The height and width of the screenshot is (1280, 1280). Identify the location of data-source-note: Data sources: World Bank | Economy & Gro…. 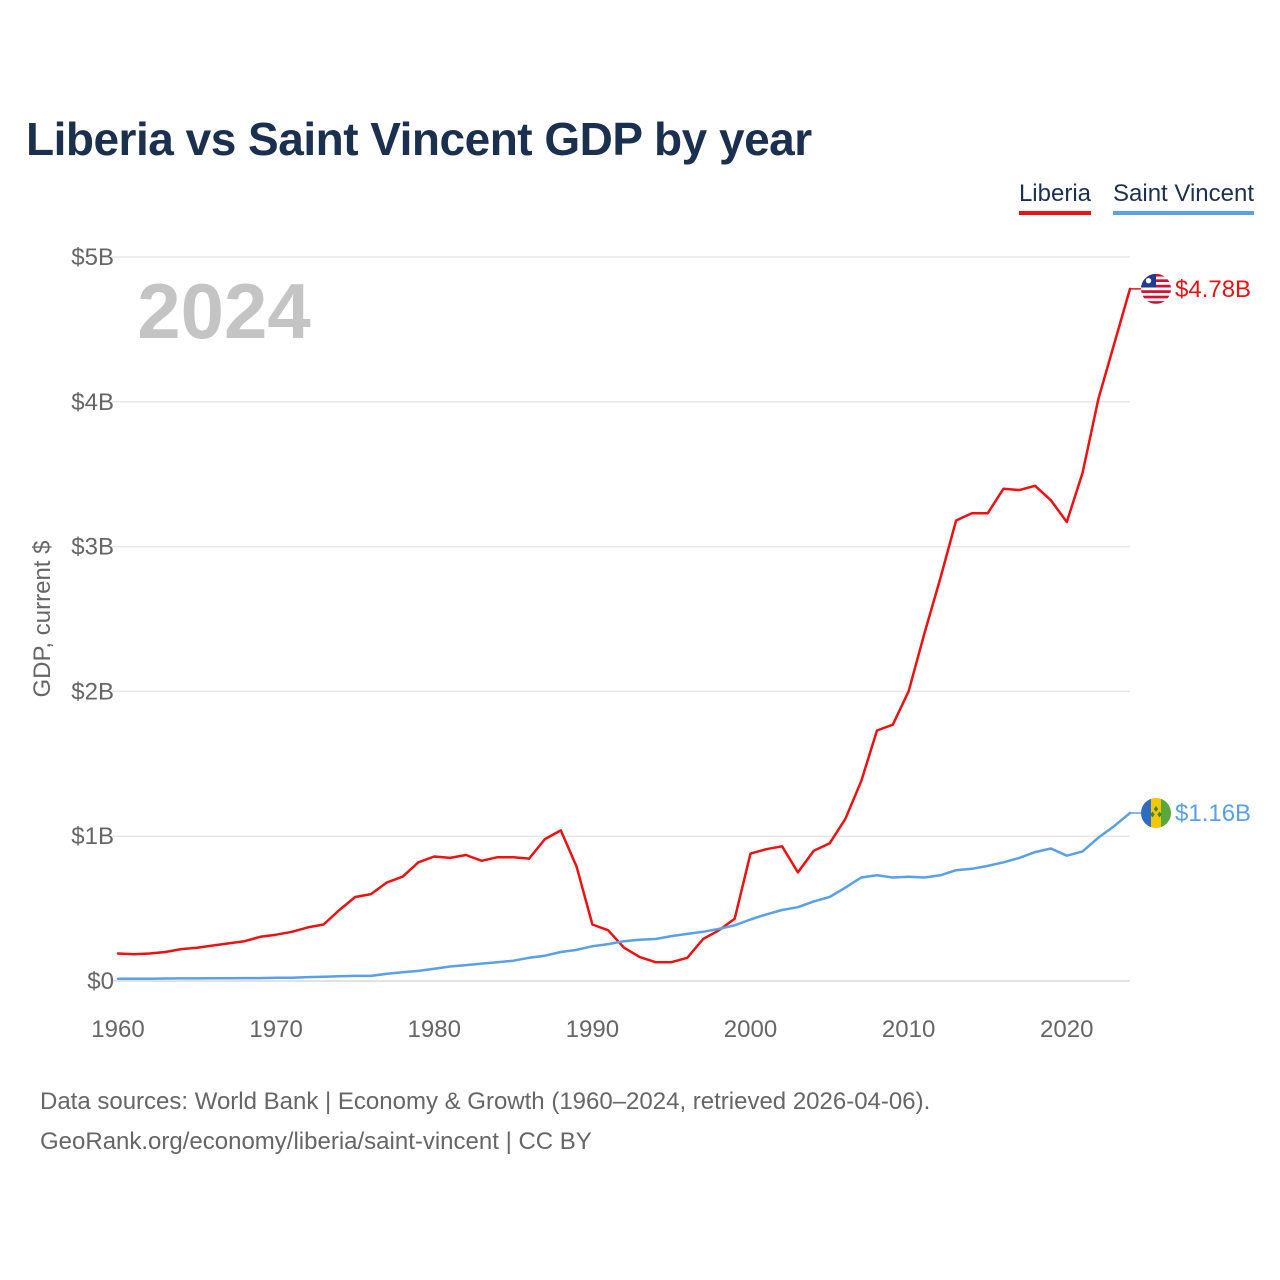
(485, 1101).